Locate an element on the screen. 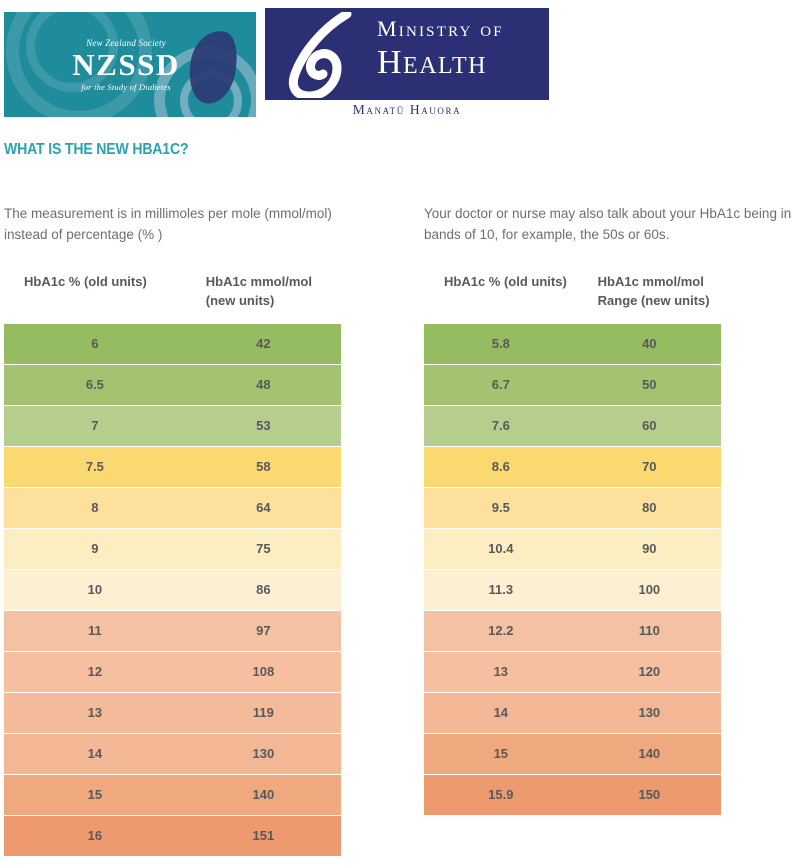 Image resolution: width=800 pixels, height=868 pixels. cell-new-units: 75 is located at coordinates (263, 549).